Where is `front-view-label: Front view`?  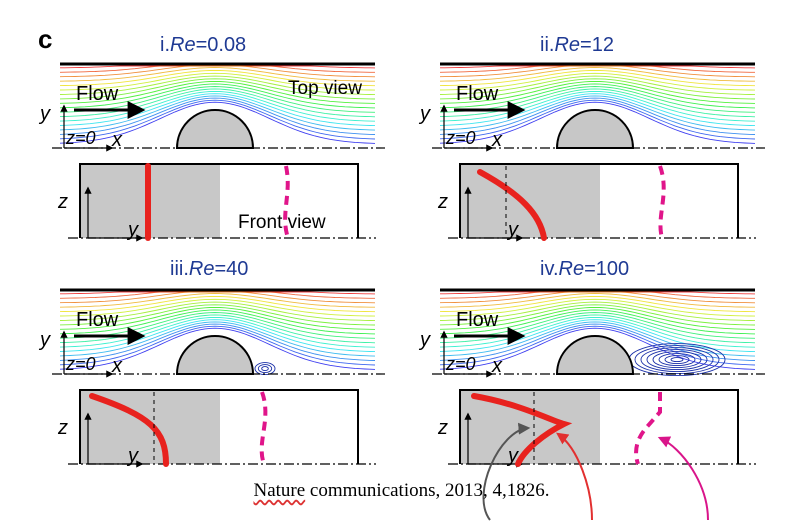
front-view-label: Front view is located at coordinates (282, 222).